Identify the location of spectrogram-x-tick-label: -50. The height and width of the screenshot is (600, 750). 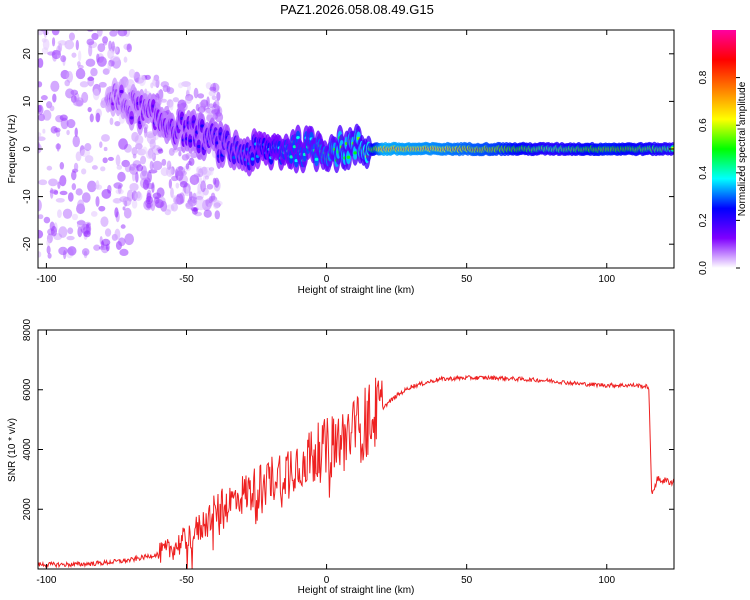
(186, 279).